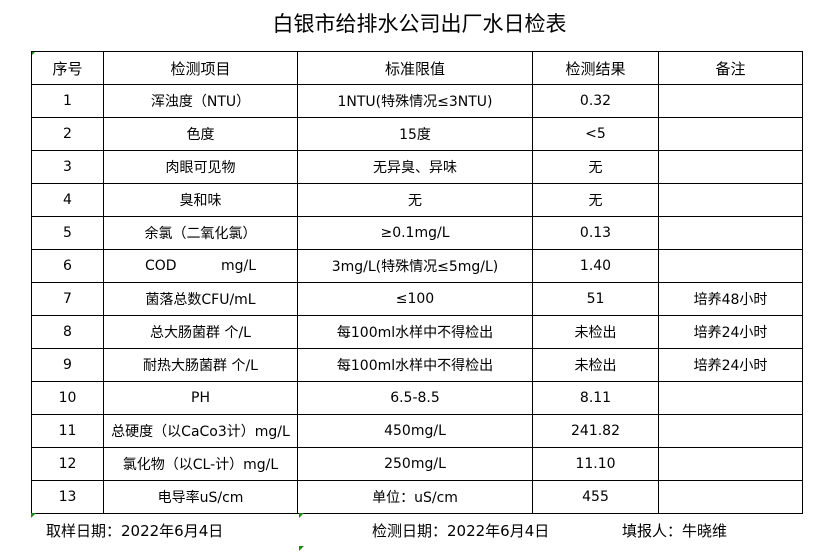  I want to click on cell-standard: 15度, so click(415, 134).